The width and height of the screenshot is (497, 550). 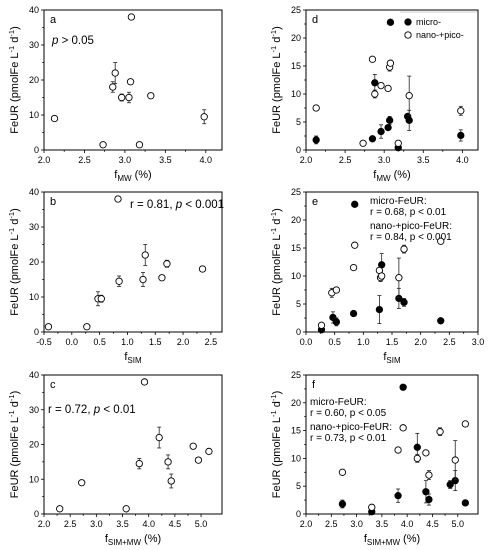 What do you see at coordinates (392, 342) in the screenshot?
I see `x-tick-label: 1.5` at bounding box center [392, 342].